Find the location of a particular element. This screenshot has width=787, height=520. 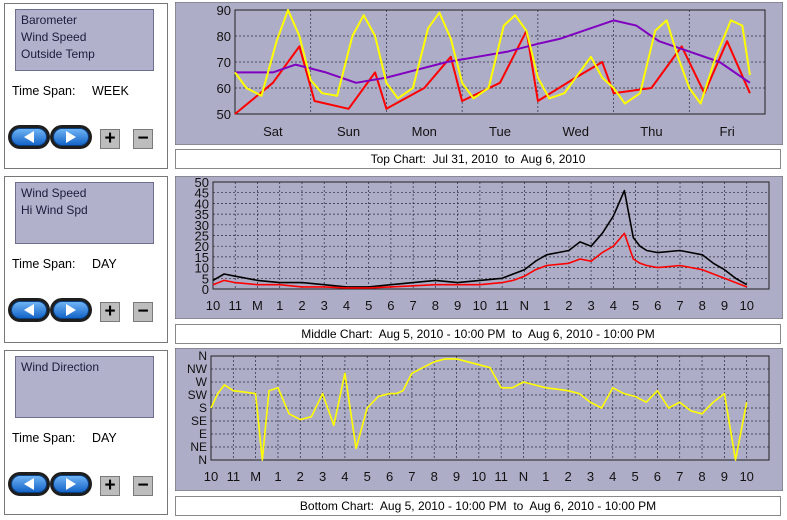

middle-series-list: Wind Speed Hi Wind Spd is located at coordinates (84, 213).